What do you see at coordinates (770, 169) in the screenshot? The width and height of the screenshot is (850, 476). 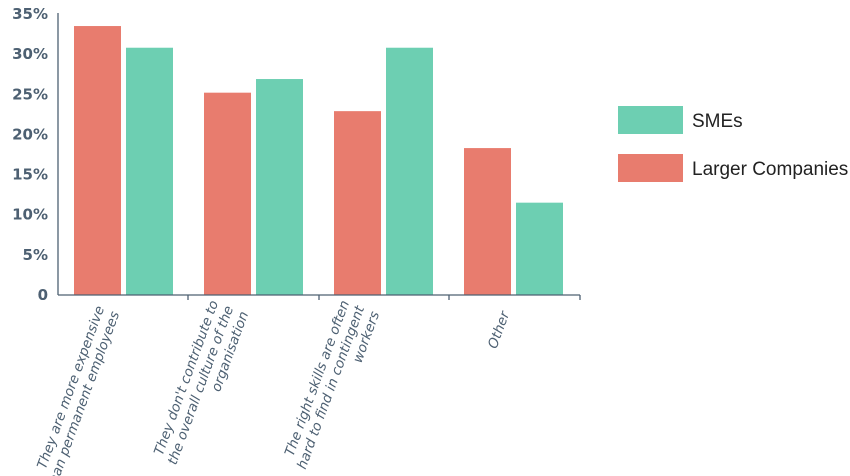 I see `legend-label-larger-companies: Larger Companies` at bounding box center [770, 169].